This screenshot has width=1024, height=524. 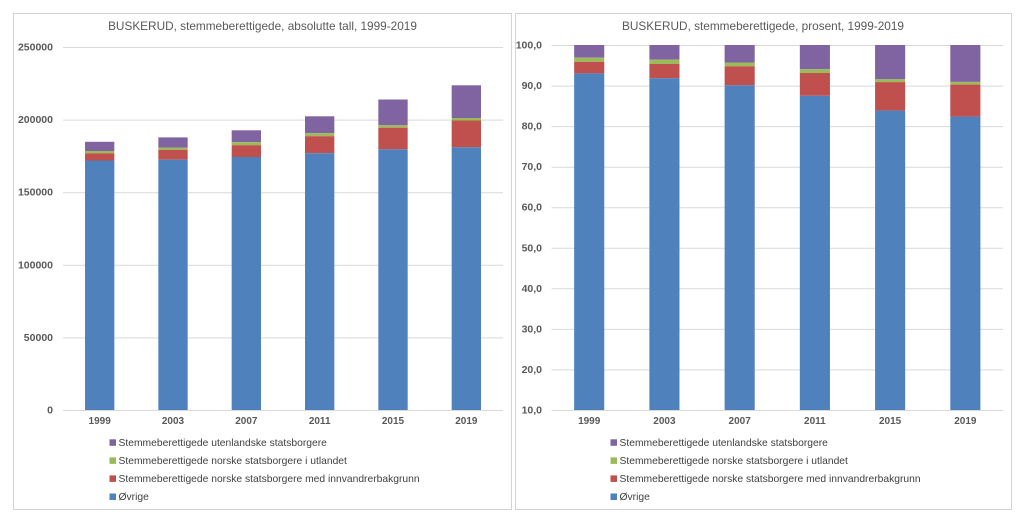 What do you see at coordinates (38, 338) in the screenshot?
I see `svg-text: 50000` at bounding box center [38, 338].